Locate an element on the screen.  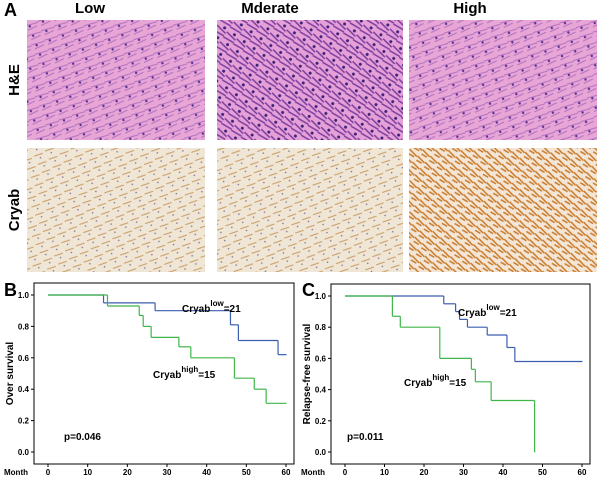
y-axis-label: Over survival is located at coordinates (10, 374).